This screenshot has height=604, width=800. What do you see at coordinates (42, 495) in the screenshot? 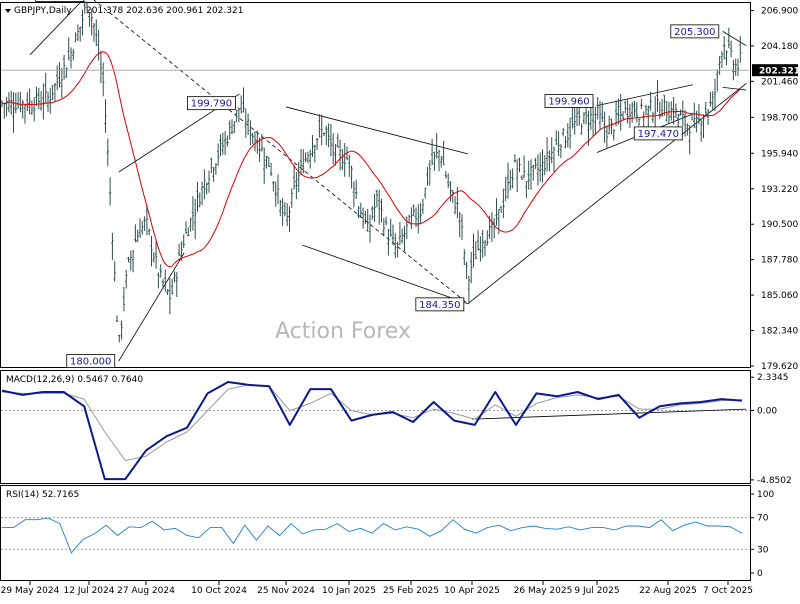
I see `rsi-title: RSI(14) 52.7165` at bounding box center [42, 495].